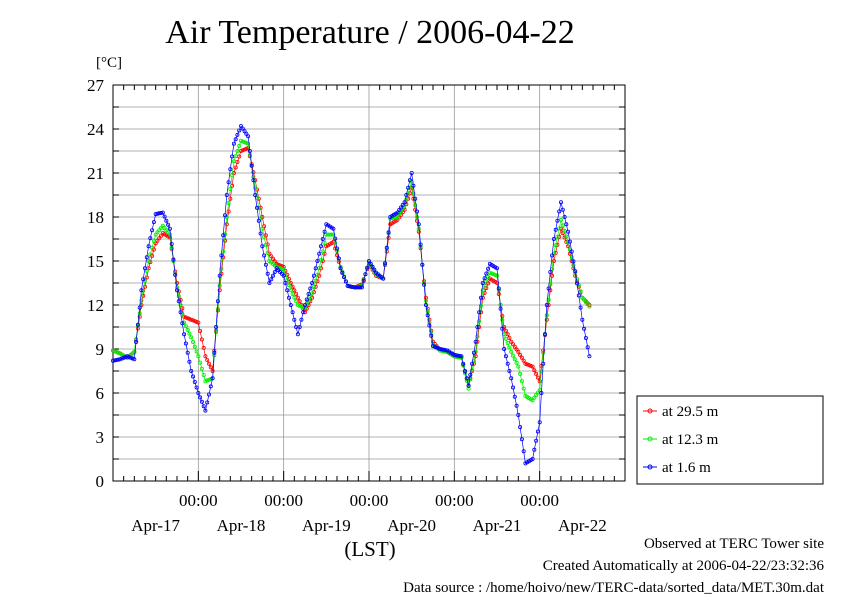  I want to click on x-day-label: Apr-21, so click(497, 525).